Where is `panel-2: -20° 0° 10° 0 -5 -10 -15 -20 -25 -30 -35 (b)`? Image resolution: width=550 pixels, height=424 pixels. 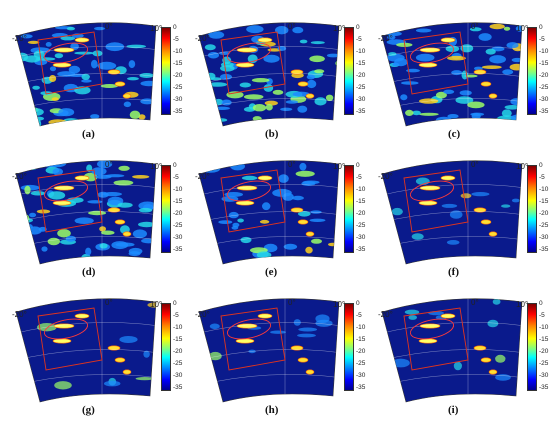
panel-2: -20° 0° 10° 0 -5 -10 -15 -20 -25 -30 -35 (b) is located at coordinates (276, 79).